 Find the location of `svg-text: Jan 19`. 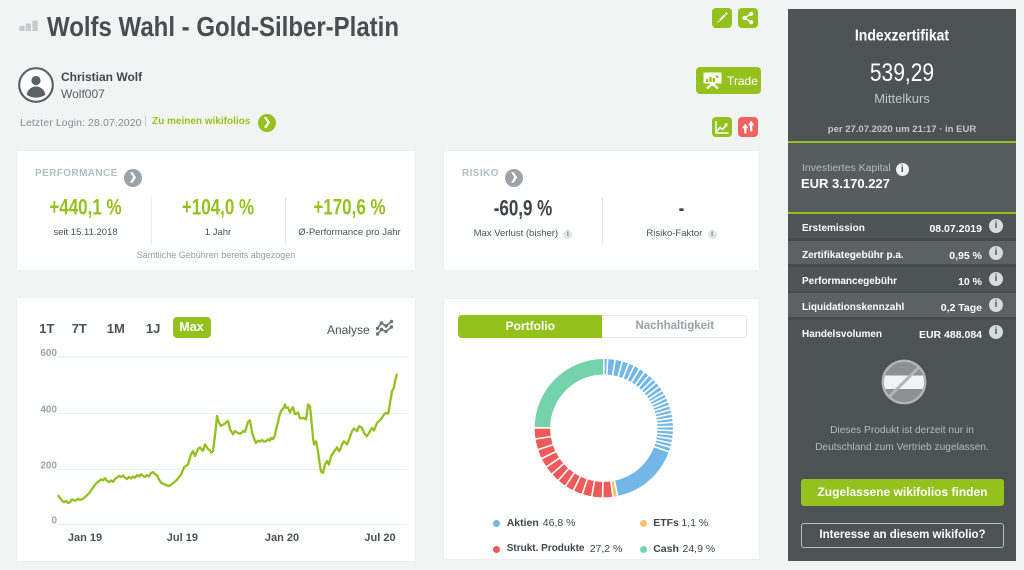

svg-text: Jan 19 is located at coordinates (85, 538).